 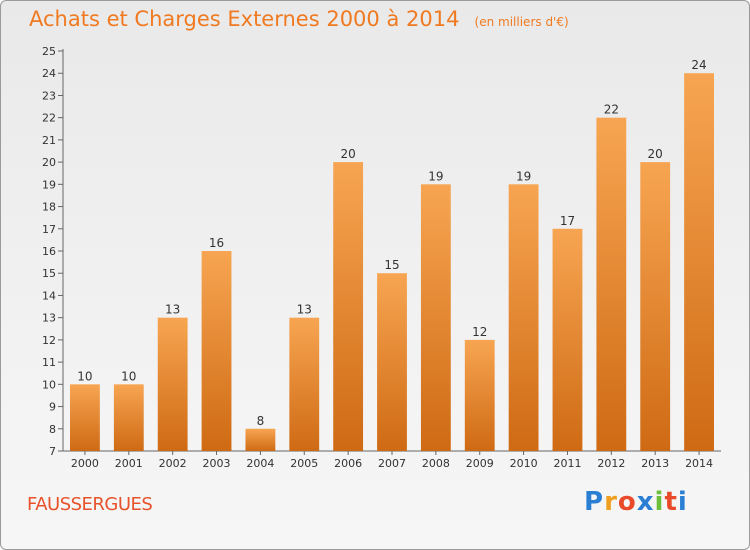 What do you see at coordinates (49, 340) in the screenshot?
I see `y-tick-label: 12` at bounding box center [49, 340].